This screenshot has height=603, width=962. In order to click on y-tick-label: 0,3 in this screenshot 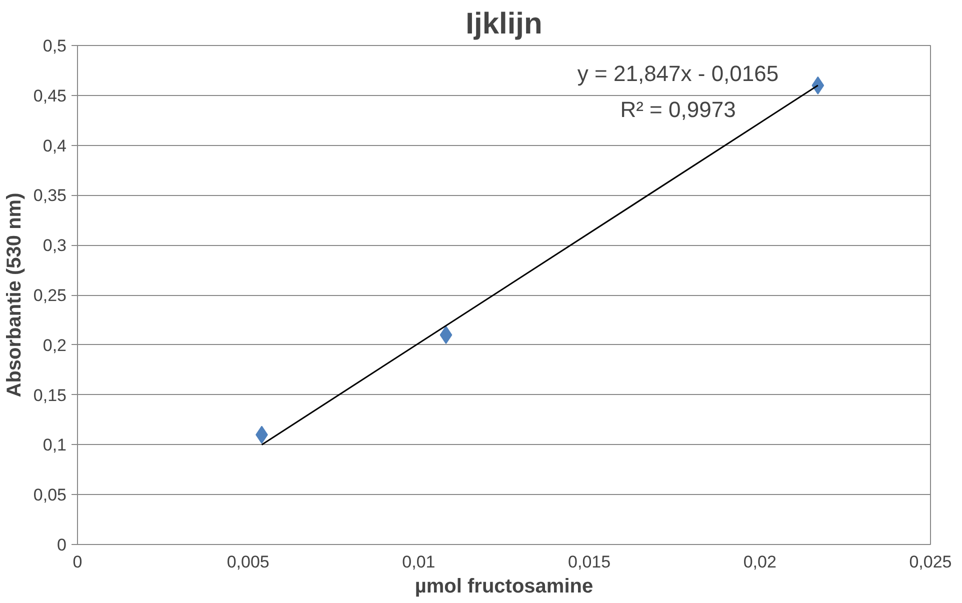, I will do `click(54, 246)`.